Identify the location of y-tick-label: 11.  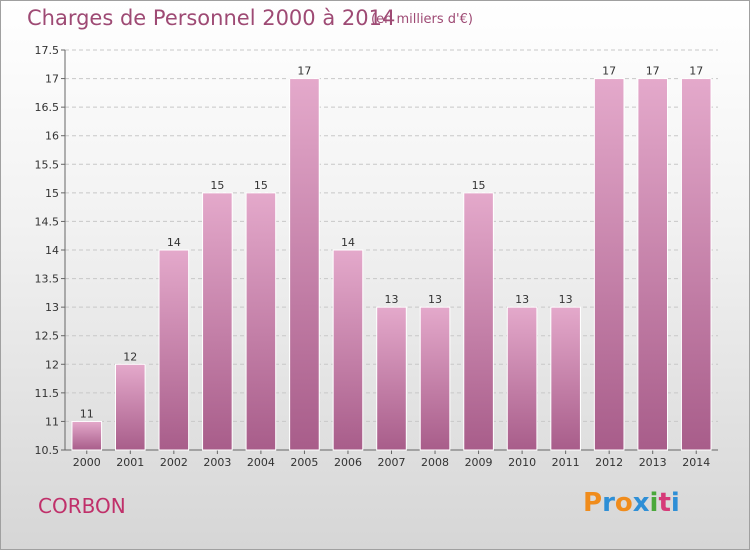
(52, 421).